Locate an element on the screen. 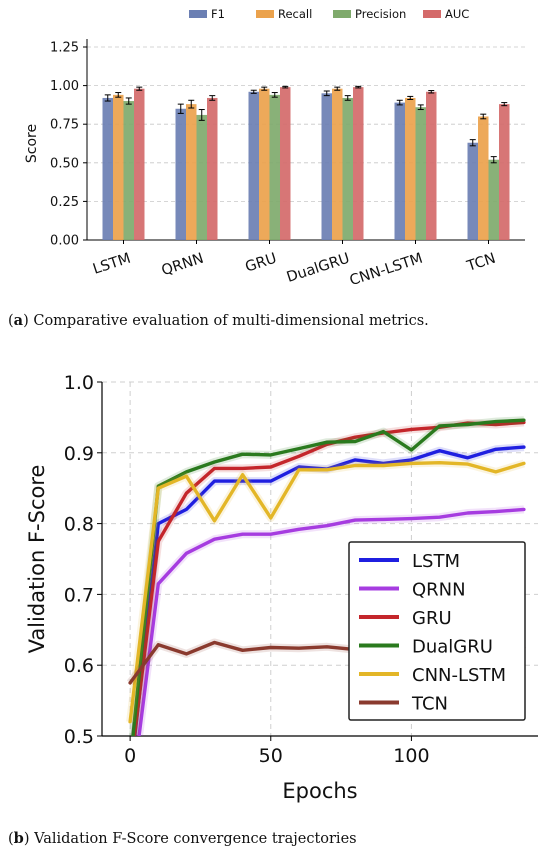  legend-label-lstm: LSTM is located at coordinates (436, 561).